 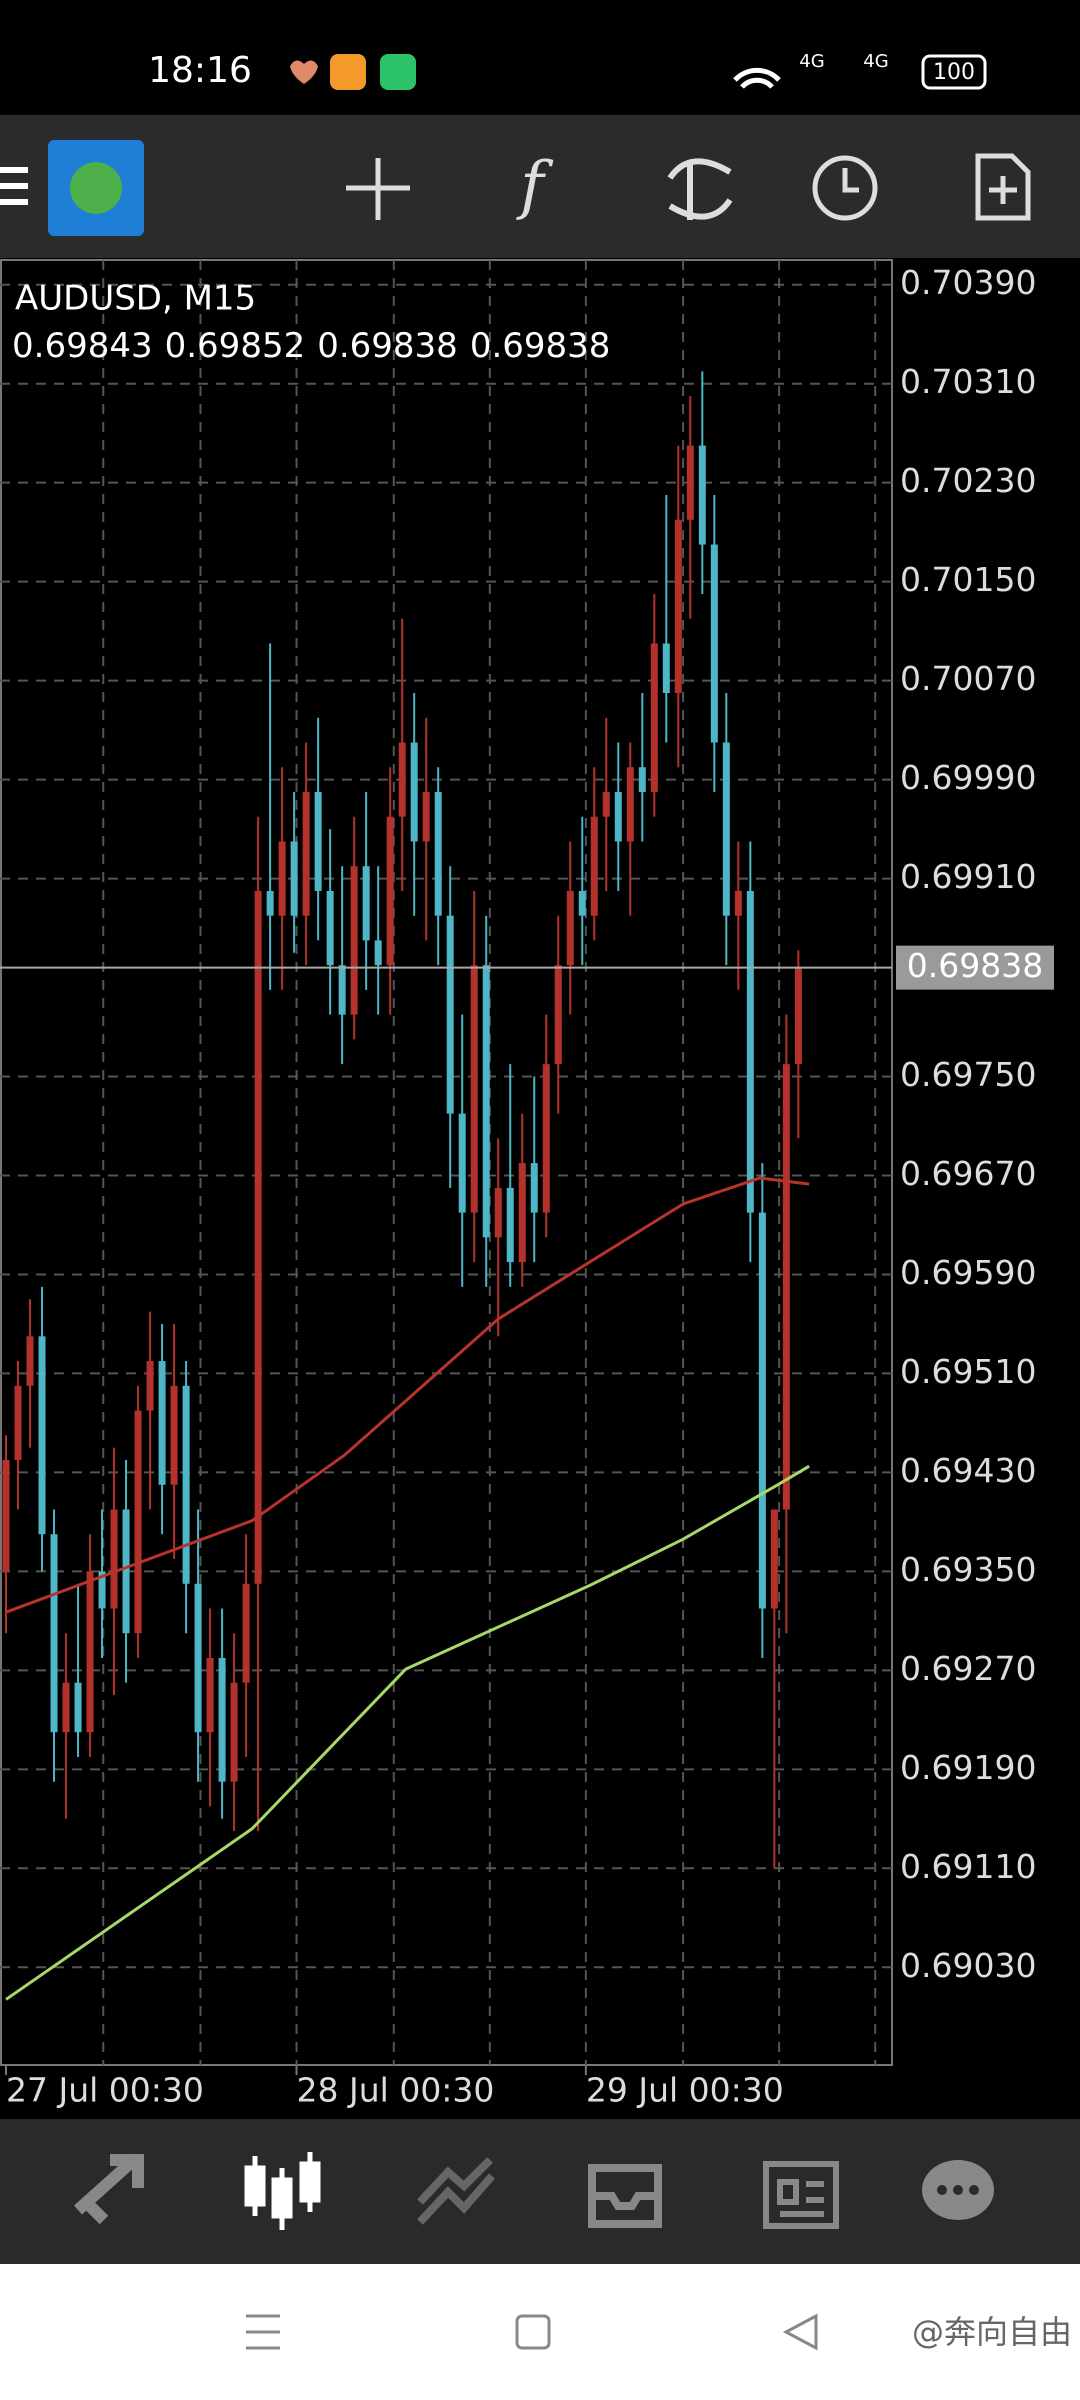 What do you see at coordinates (968, 1272) in the screenshot?
I see `y-tick-label: 0.69590` at bounding box center [968, 1272].